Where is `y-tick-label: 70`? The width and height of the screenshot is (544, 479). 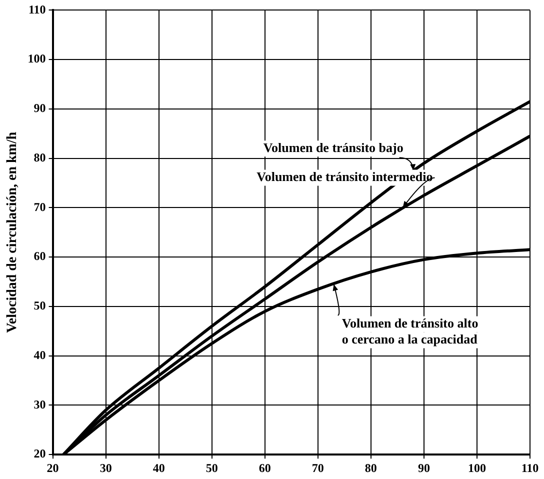 y-tick-label: 70 is located at coordinates (40, 207).